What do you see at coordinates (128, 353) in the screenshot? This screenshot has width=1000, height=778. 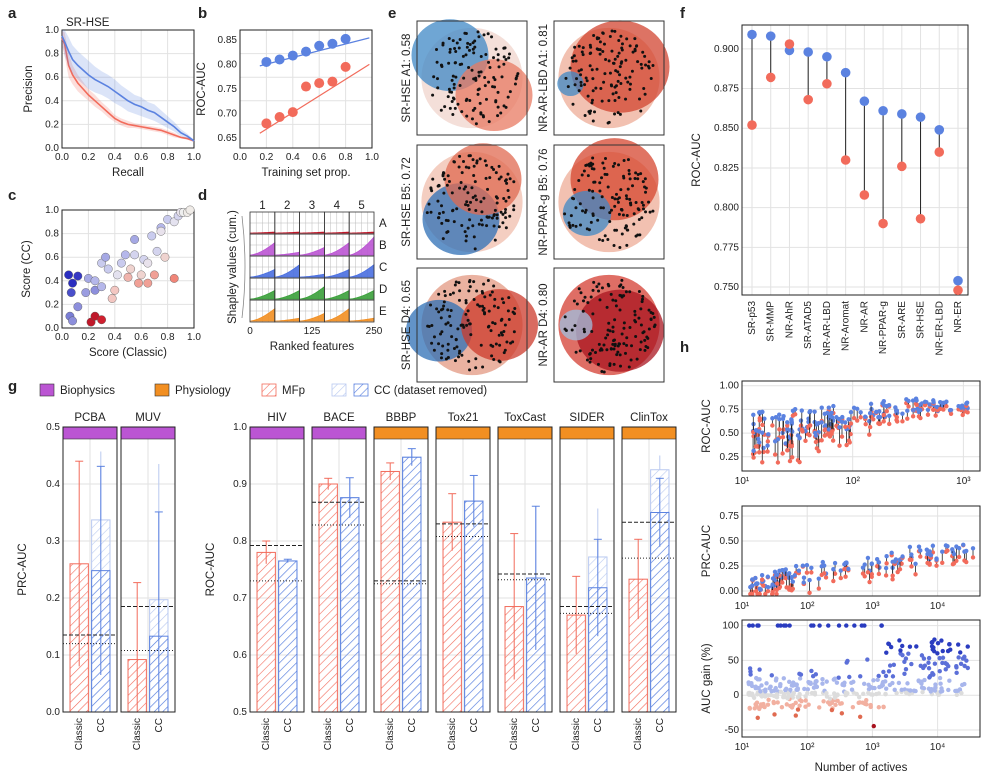 I see `c-xlabel: Score (Classic)` at bounding box center [128, 353].